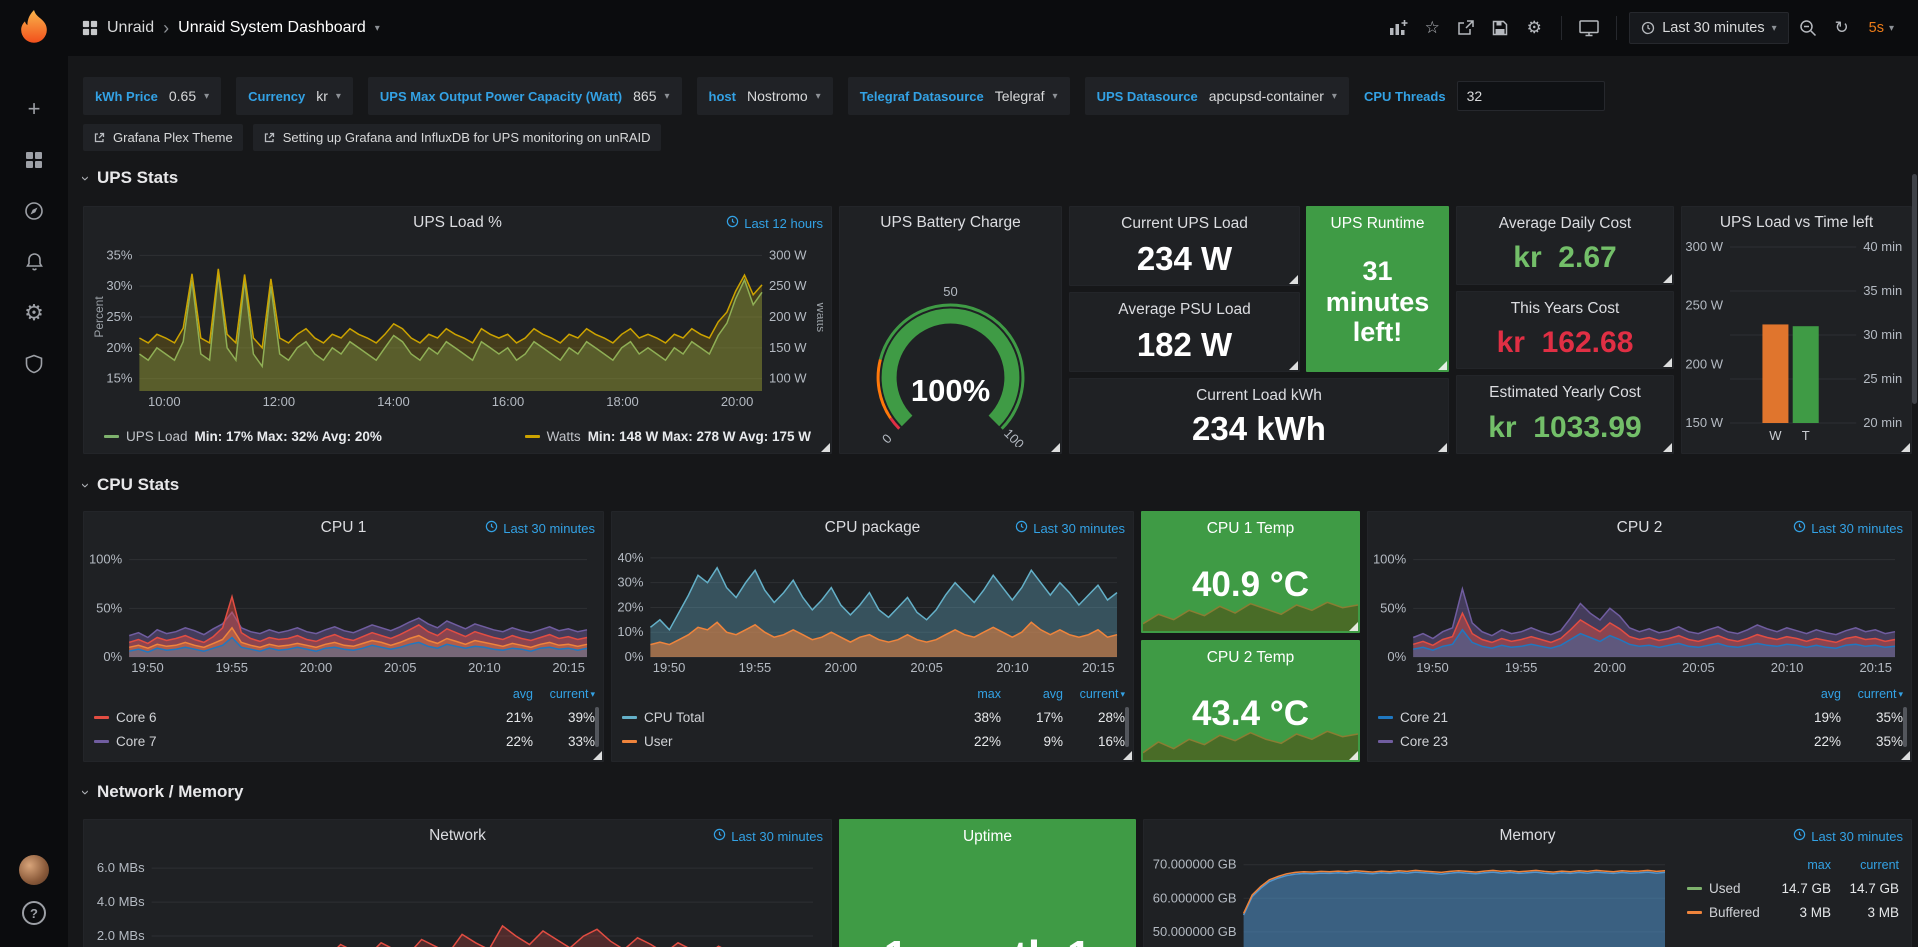 The width and height of the screenshot is (1918, 947). What do you see at coordinates (1808, 28) in the screenshot?
I see `zoom-out-icon` at bounding box center [1808, 28].